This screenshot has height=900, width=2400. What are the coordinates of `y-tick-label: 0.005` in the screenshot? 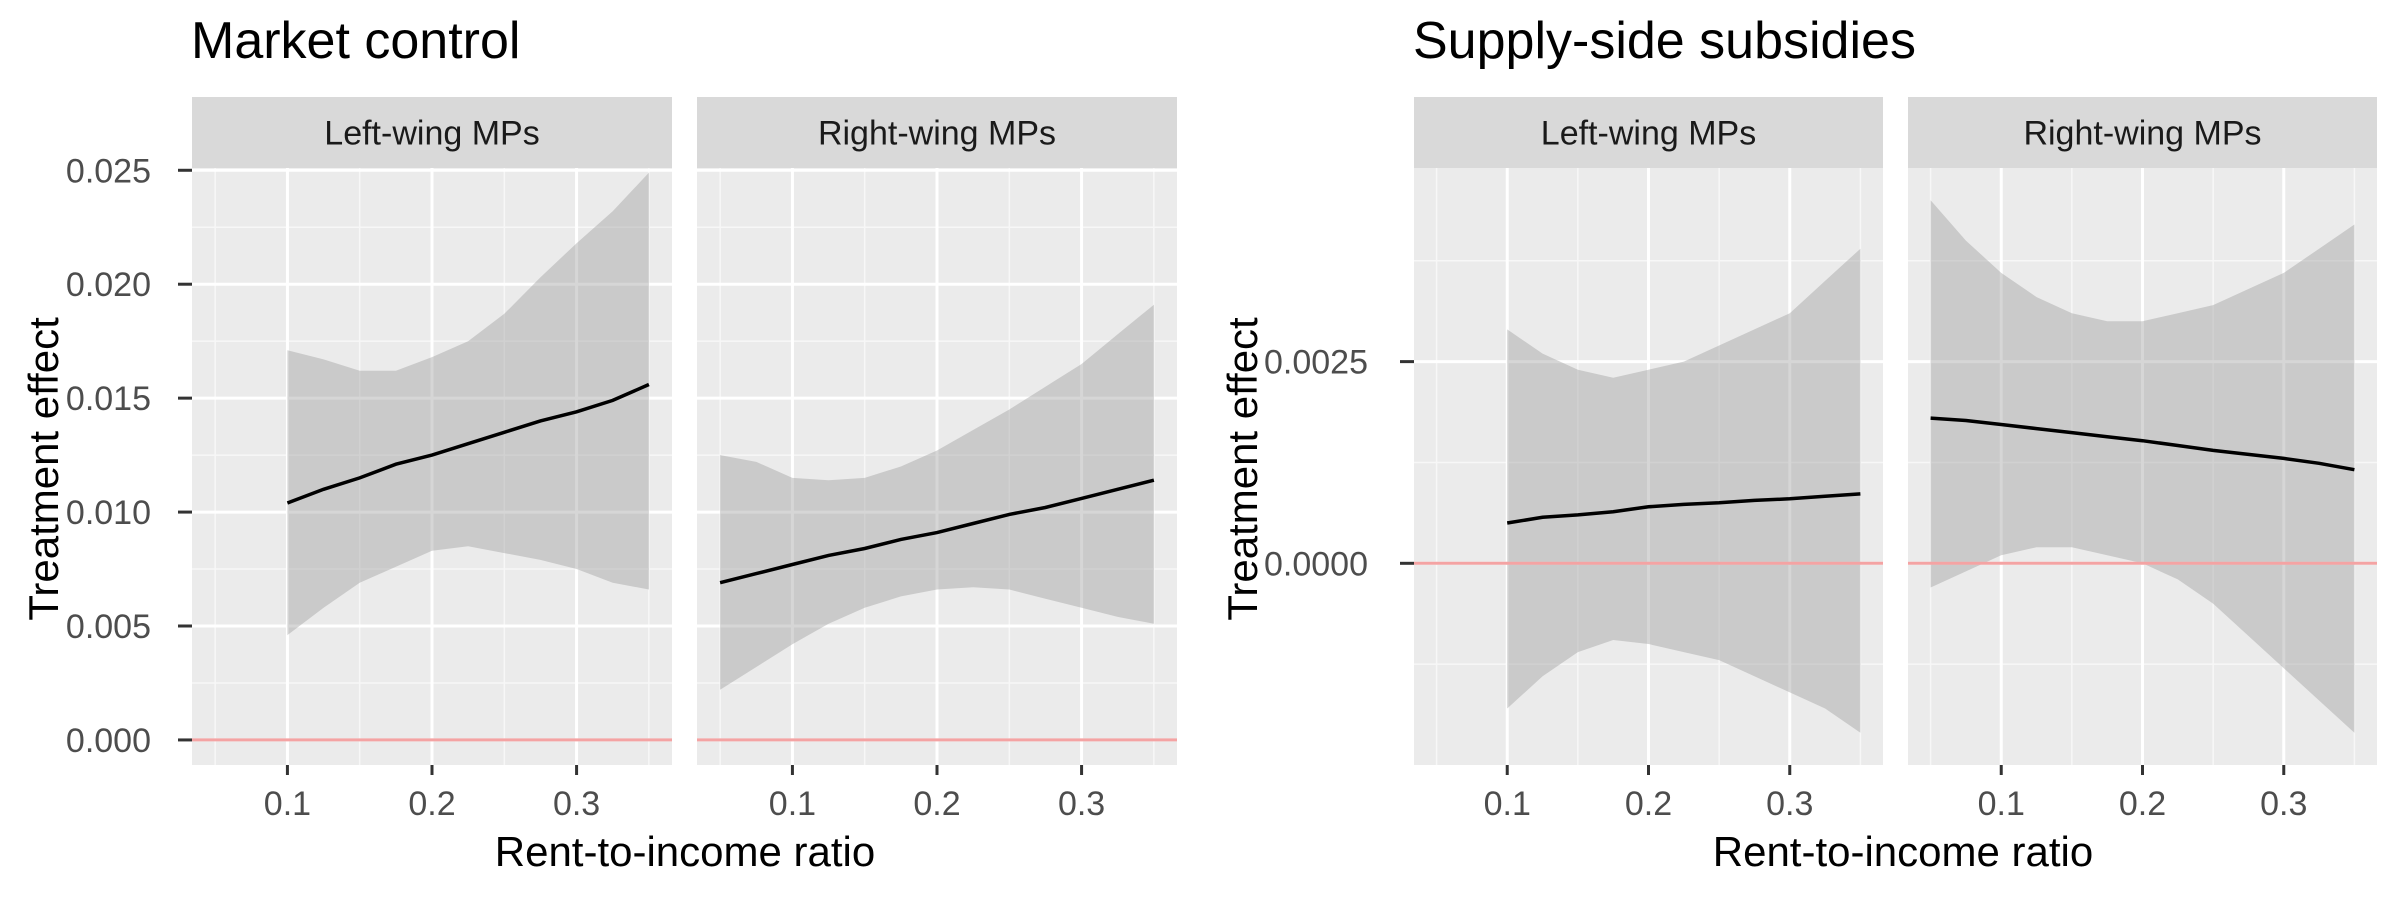 It's located at (108, 627).